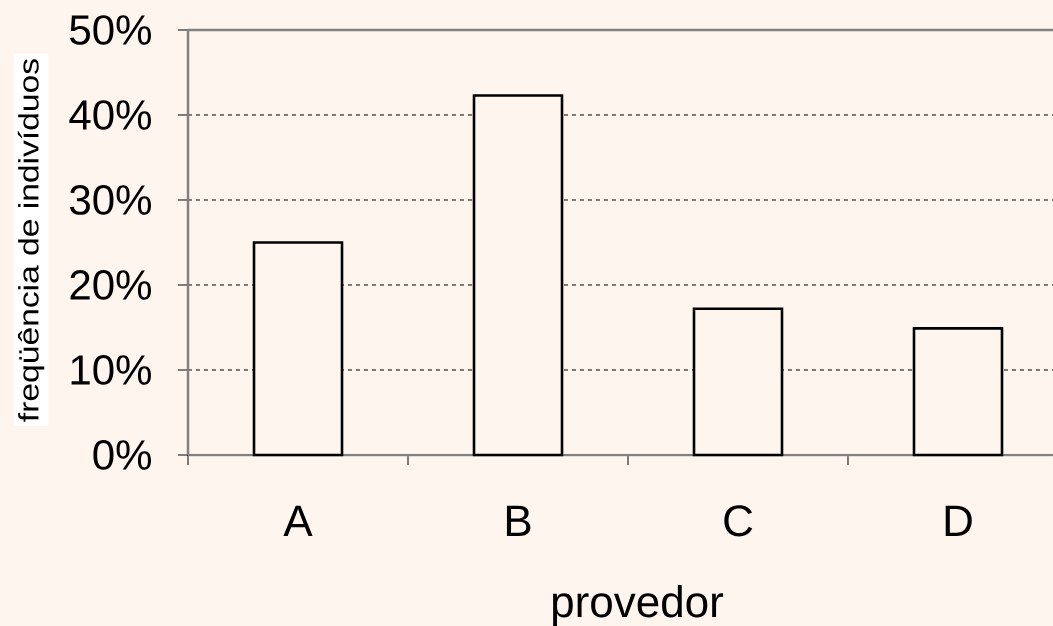 The image size is (1053, 626). I want to click on x-tick-label: C, so click(738, 521).